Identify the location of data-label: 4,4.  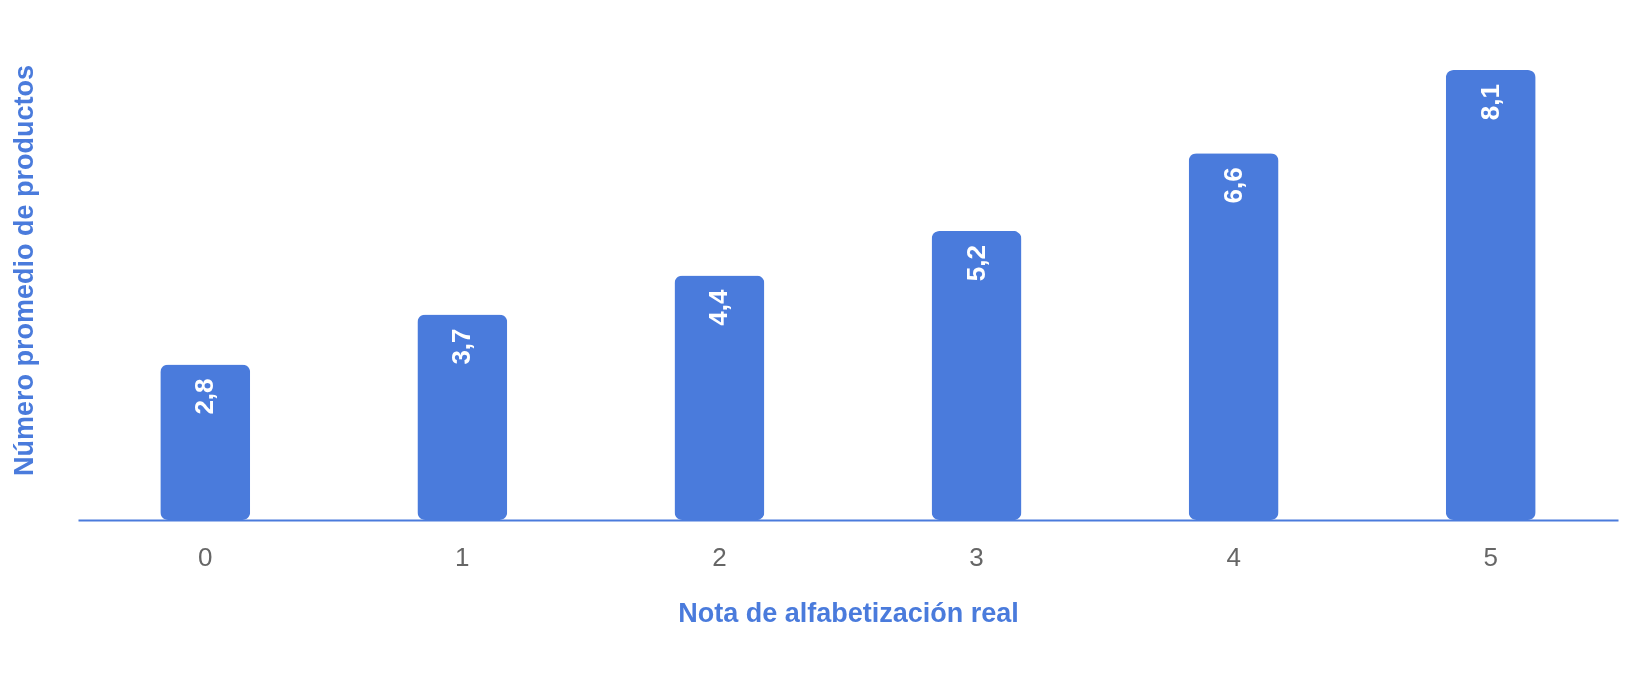
(718, 307).